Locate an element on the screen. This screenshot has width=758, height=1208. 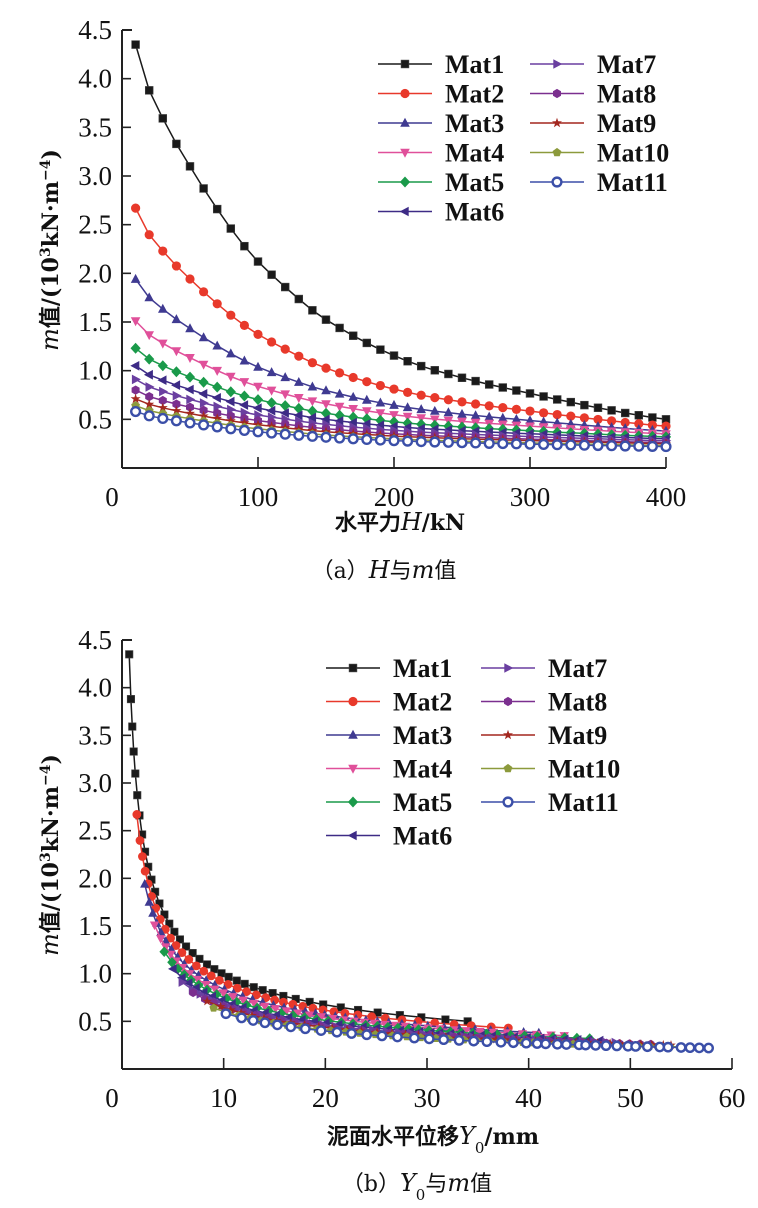
x-tick-label: 100 is located at coordinates (258, 497).